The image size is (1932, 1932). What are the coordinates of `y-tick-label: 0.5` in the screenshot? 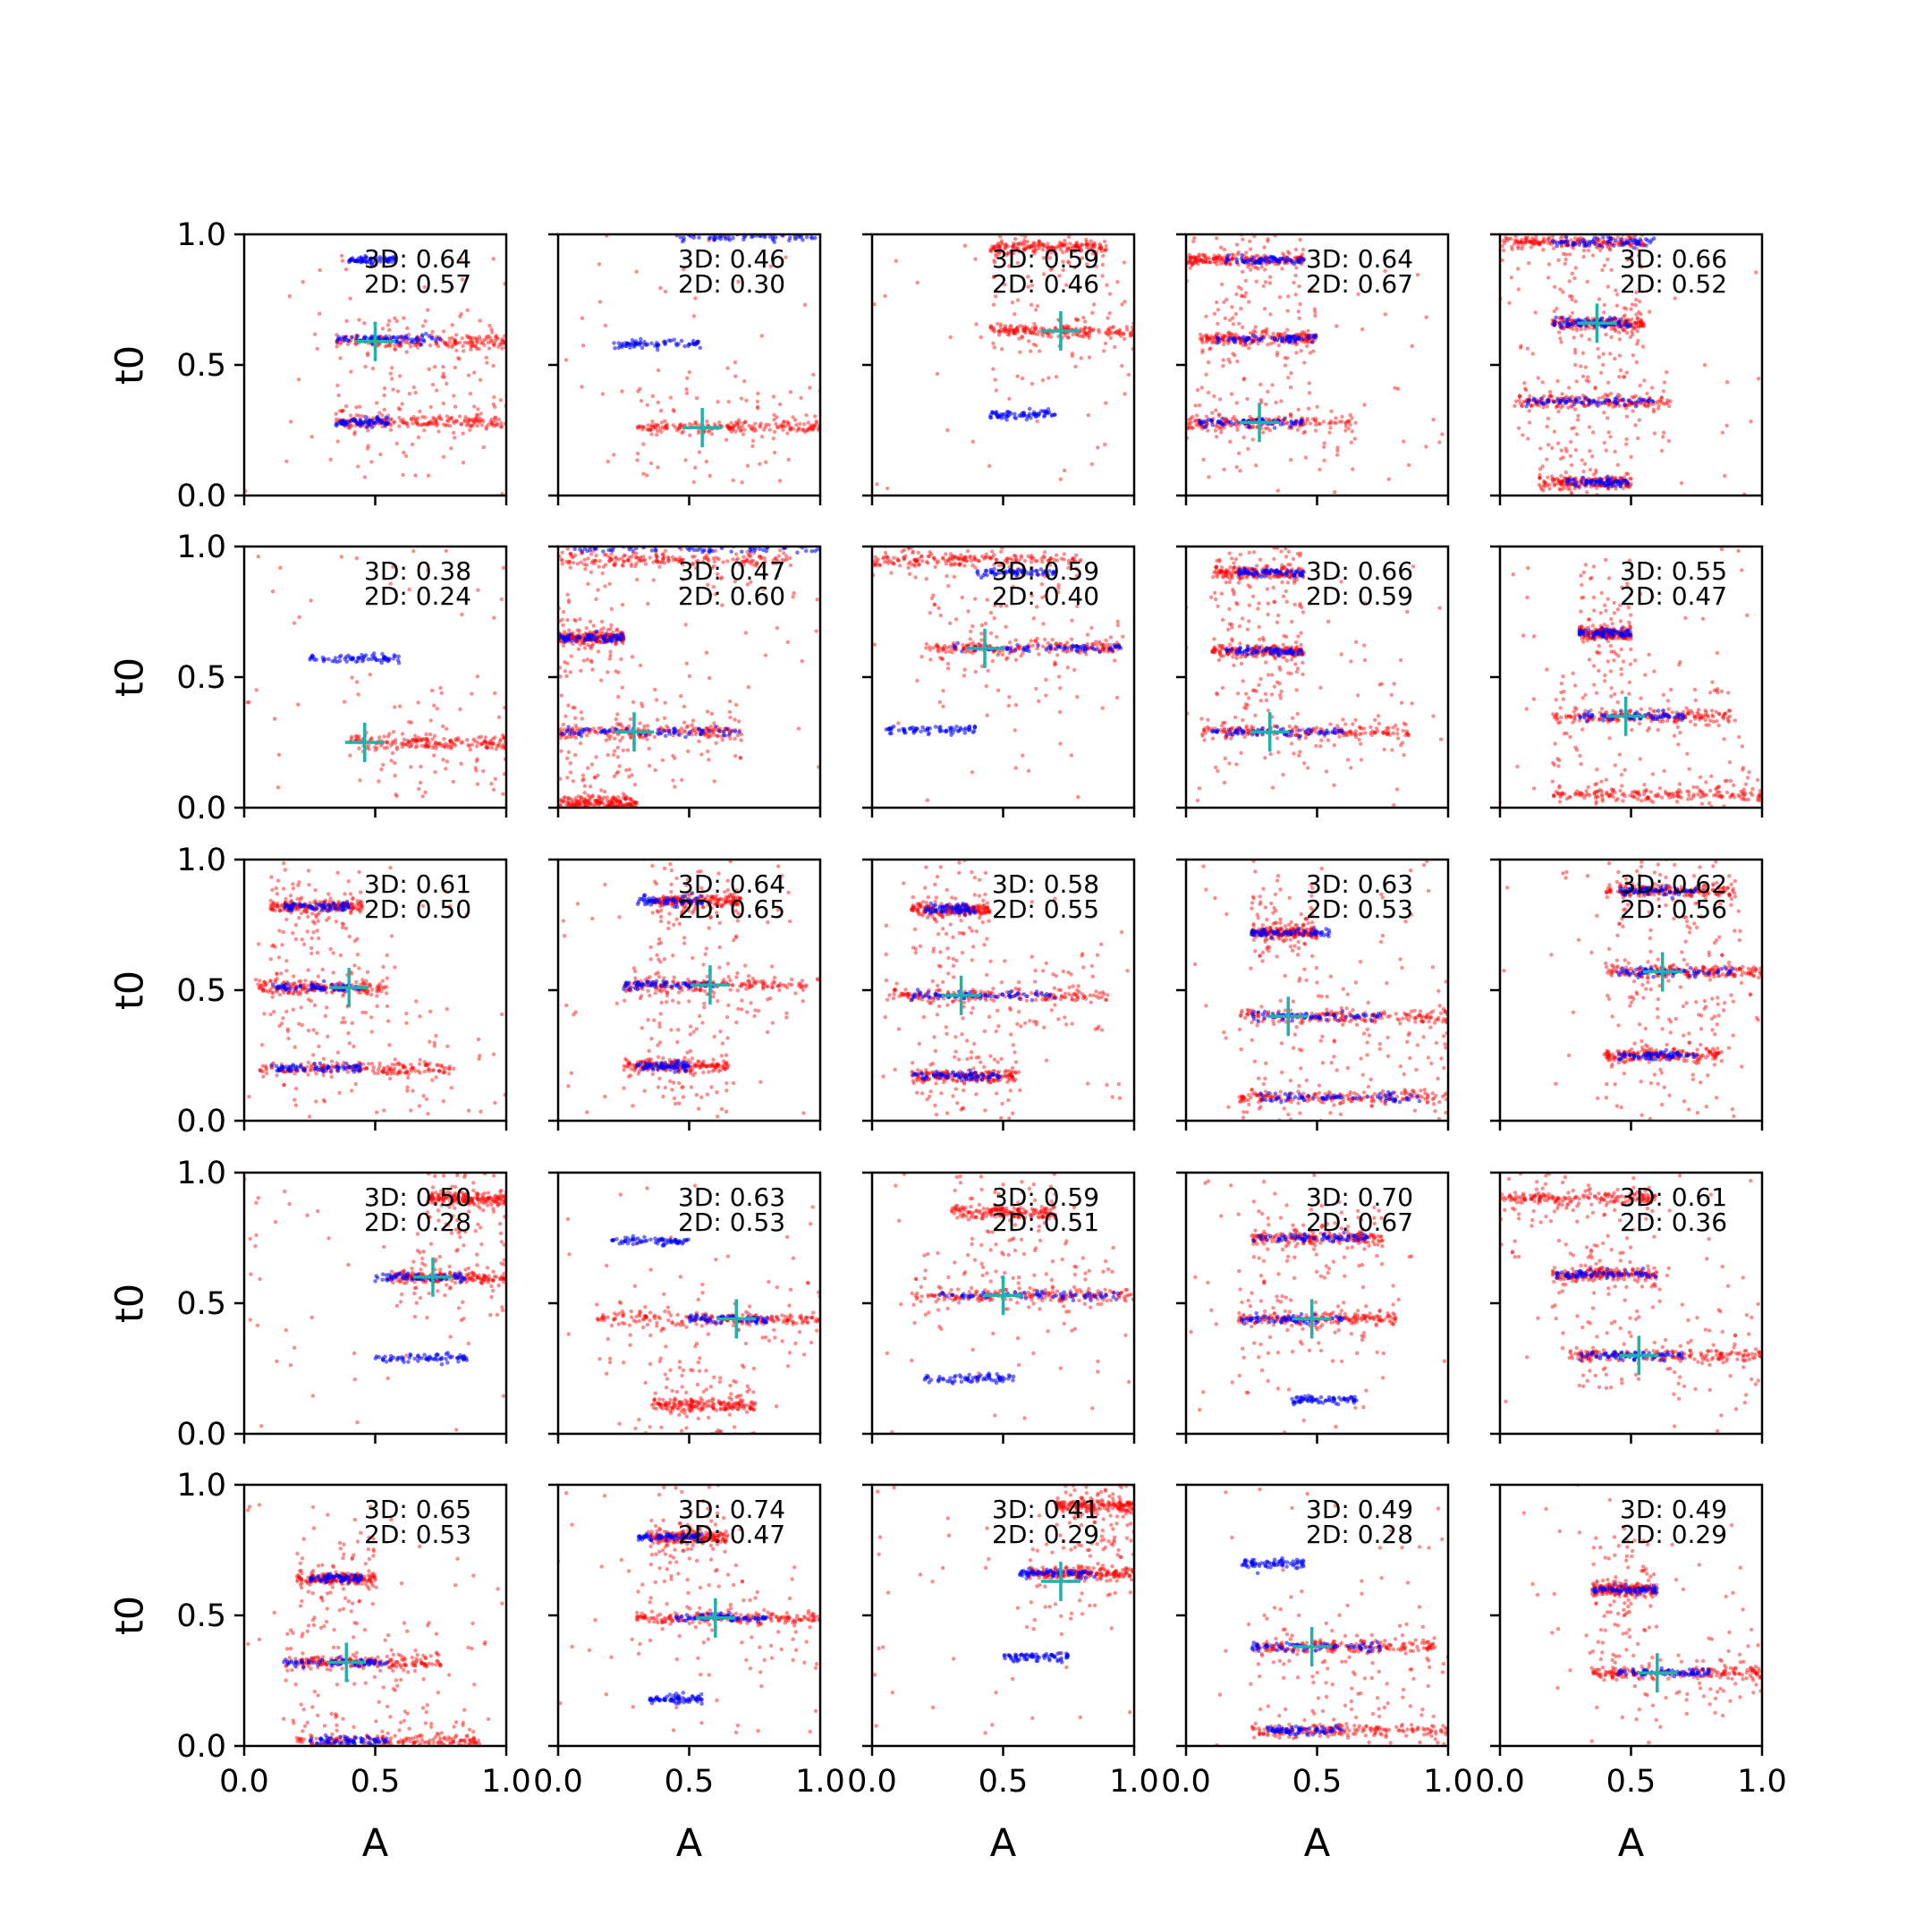 It's located at (201, 366).